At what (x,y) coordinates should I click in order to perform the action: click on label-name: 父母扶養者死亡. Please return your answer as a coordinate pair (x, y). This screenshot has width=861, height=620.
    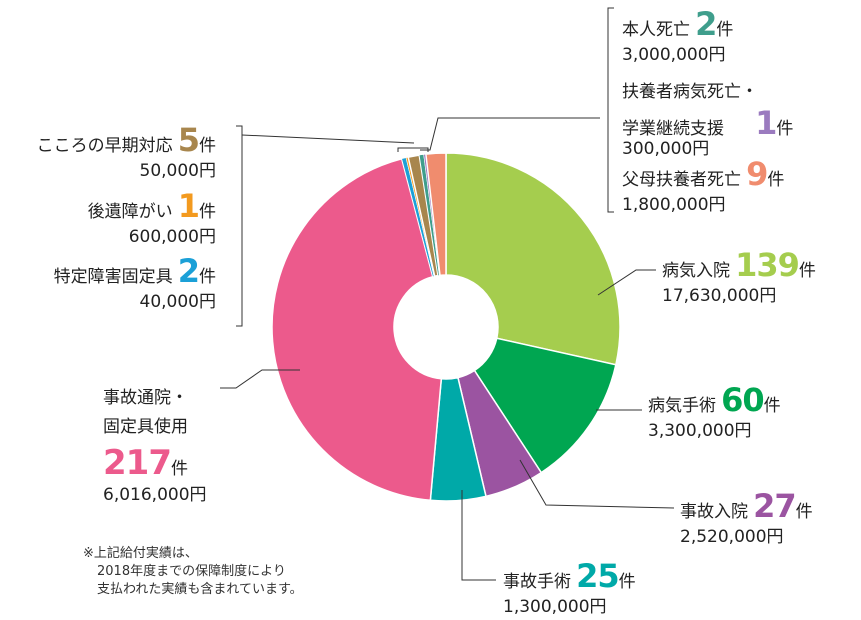
    Looking at the image, I should click on (681, 180).